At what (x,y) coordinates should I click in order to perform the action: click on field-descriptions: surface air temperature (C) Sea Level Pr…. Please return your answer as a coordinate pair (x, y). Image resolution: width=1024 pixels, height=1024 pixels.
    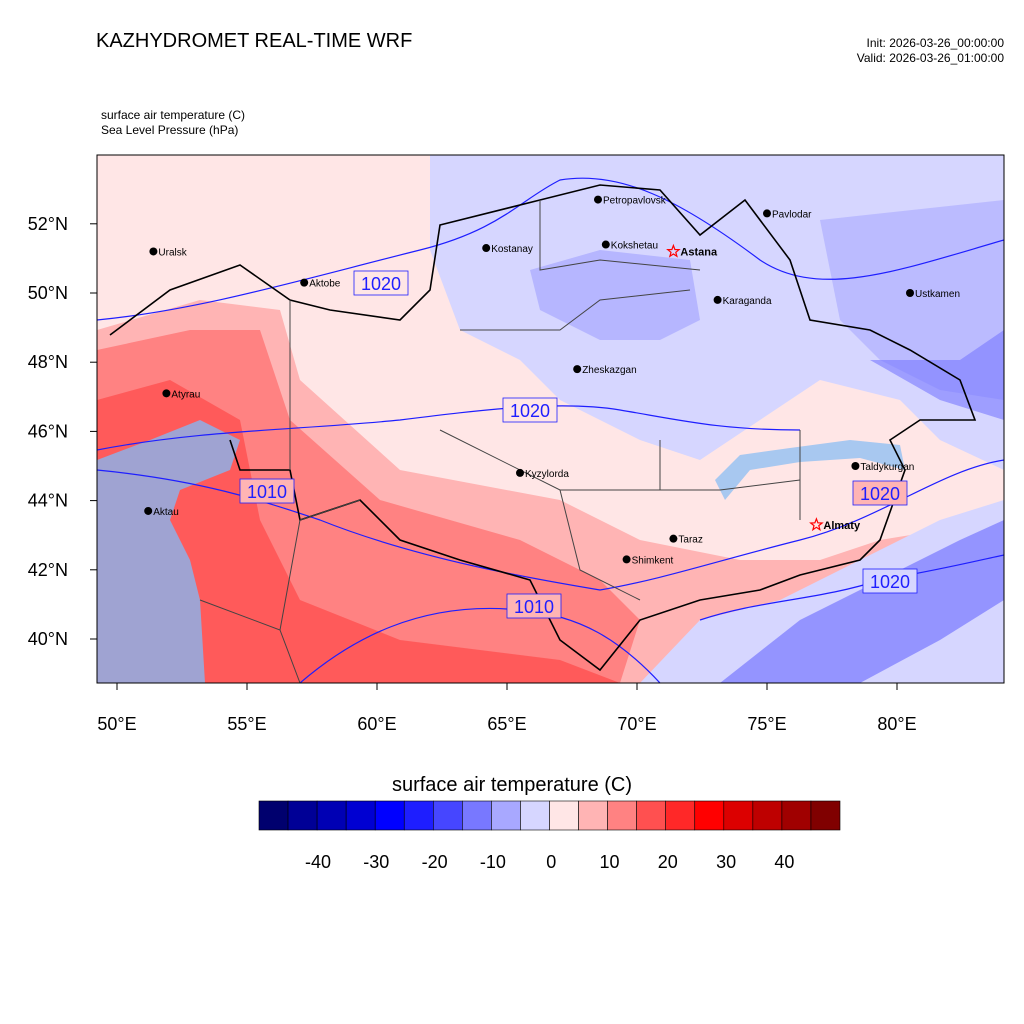
    Looking at the image, I should click on (173, 123).